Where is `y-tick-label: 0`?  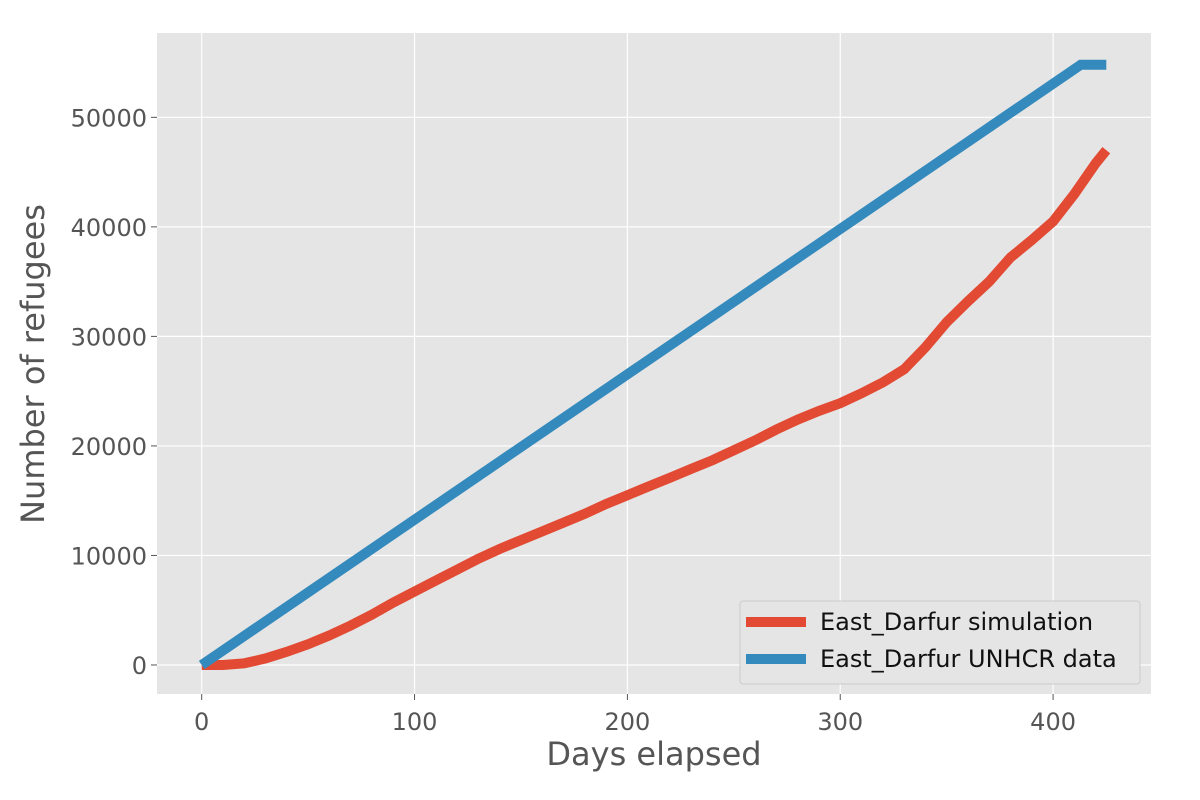
y-tick-label: 0 is located at coordinates (139, 666).